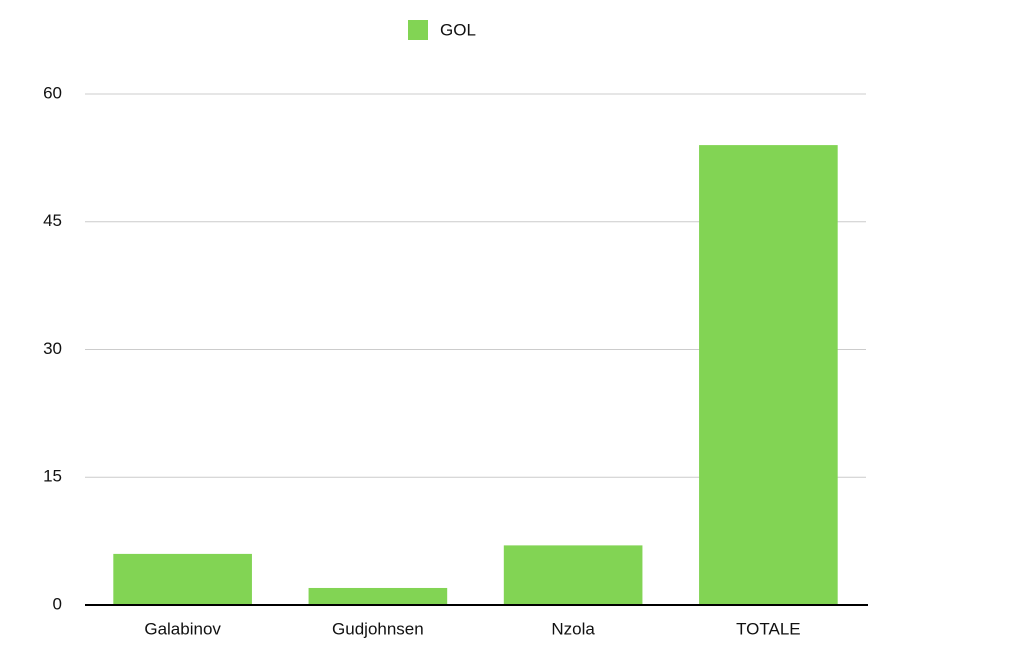  Describe the element at coordinates (418, 30) in the screenshot. I see `legend-swatch` at that location.